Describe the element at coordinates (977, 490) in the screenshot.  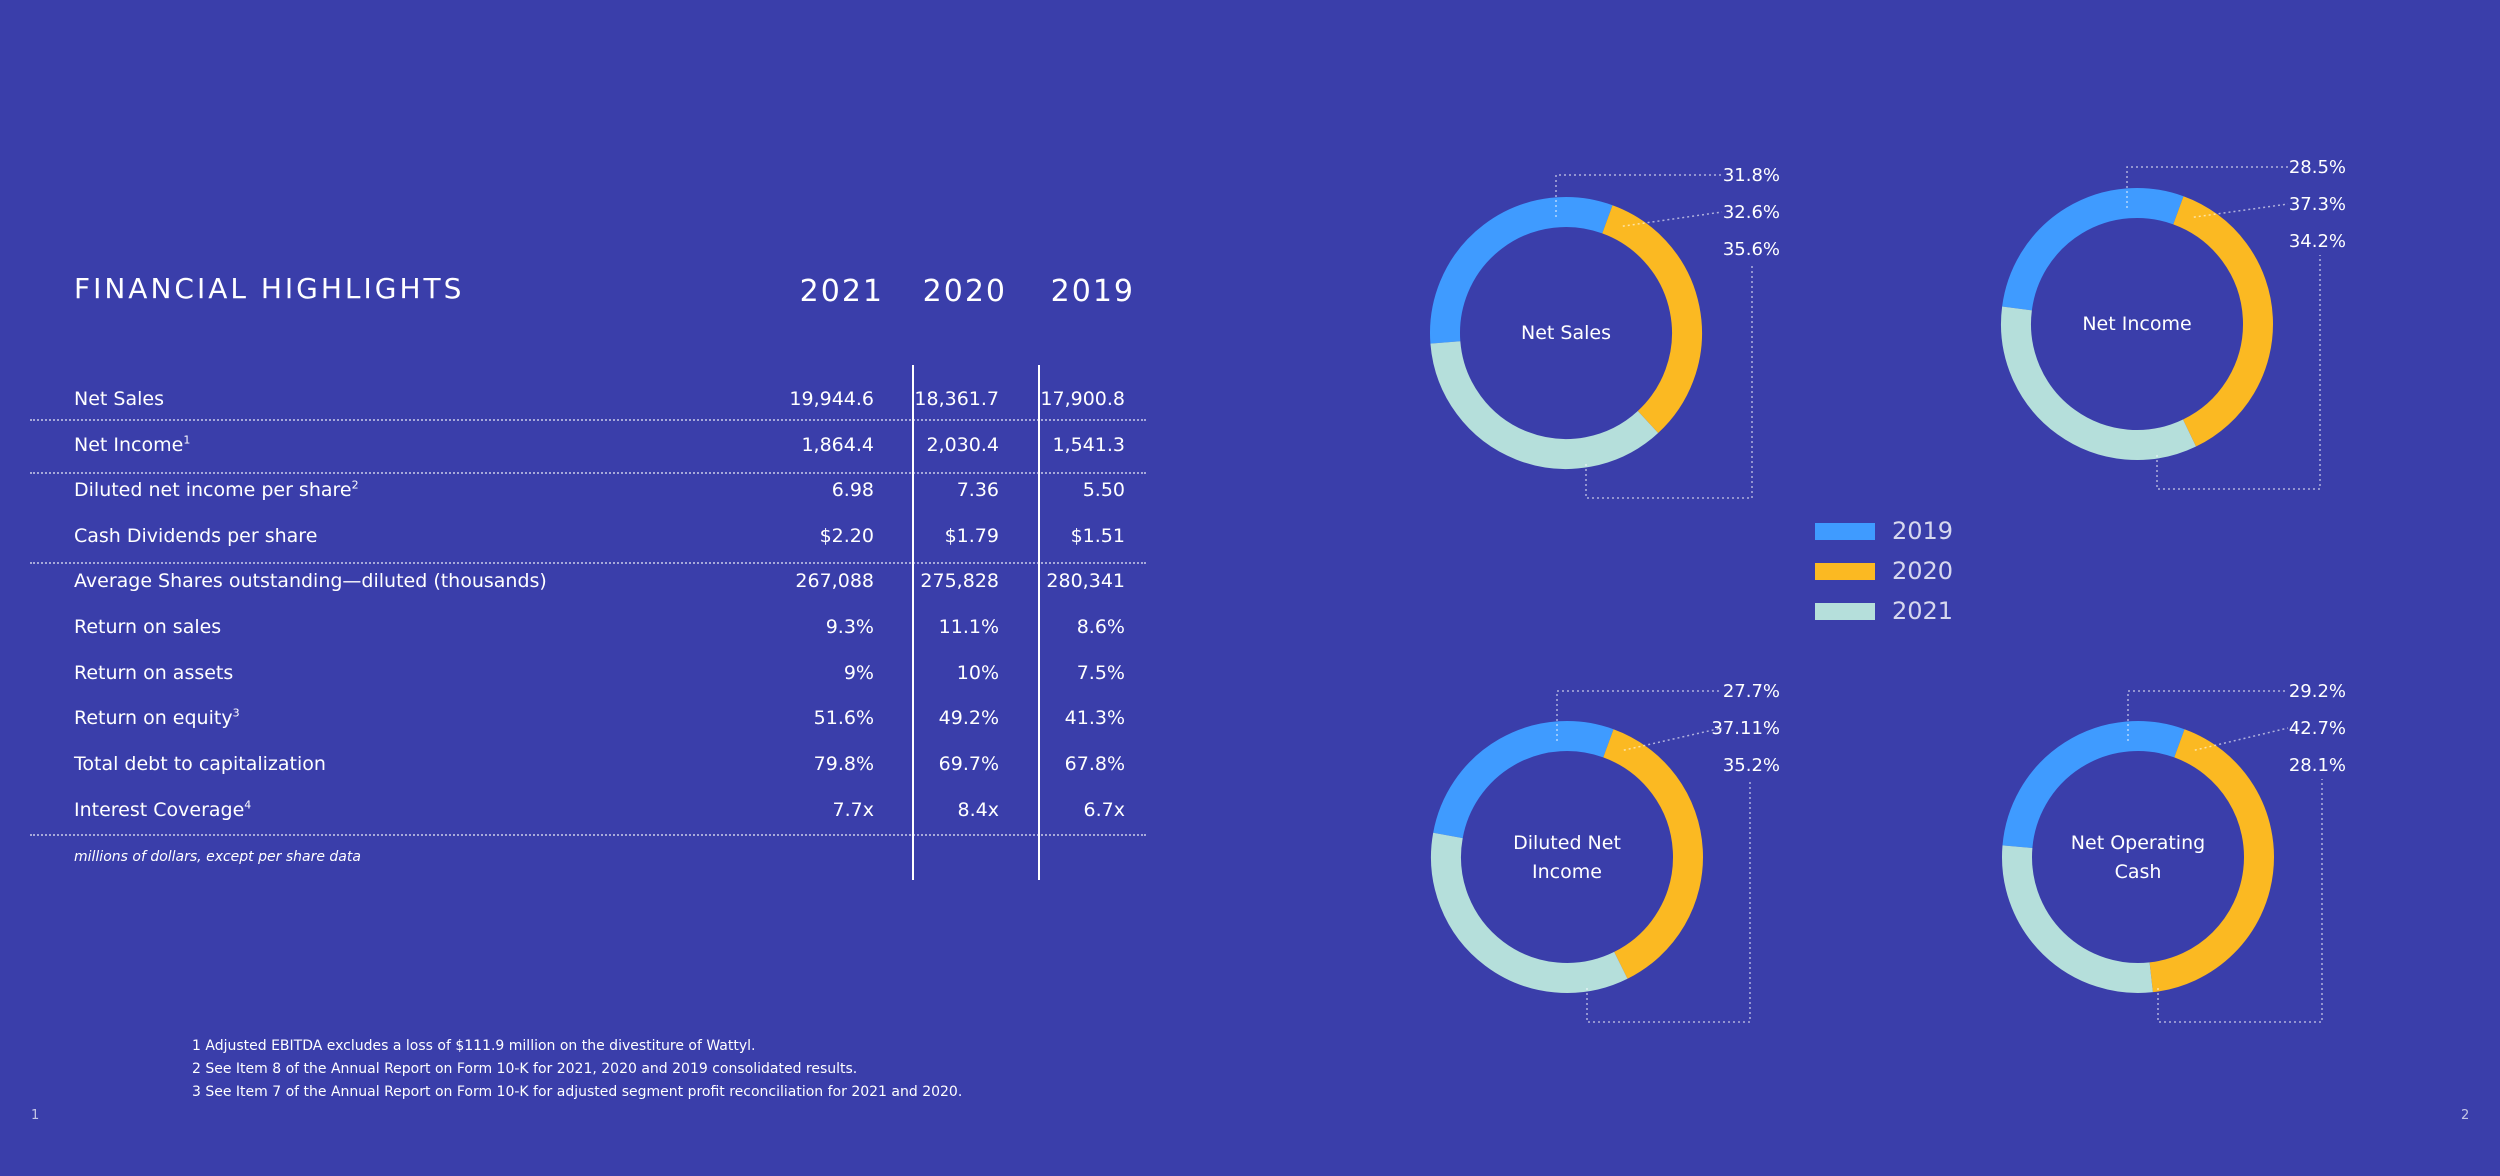
I see `table-cell-2020: 7.36` at that location.